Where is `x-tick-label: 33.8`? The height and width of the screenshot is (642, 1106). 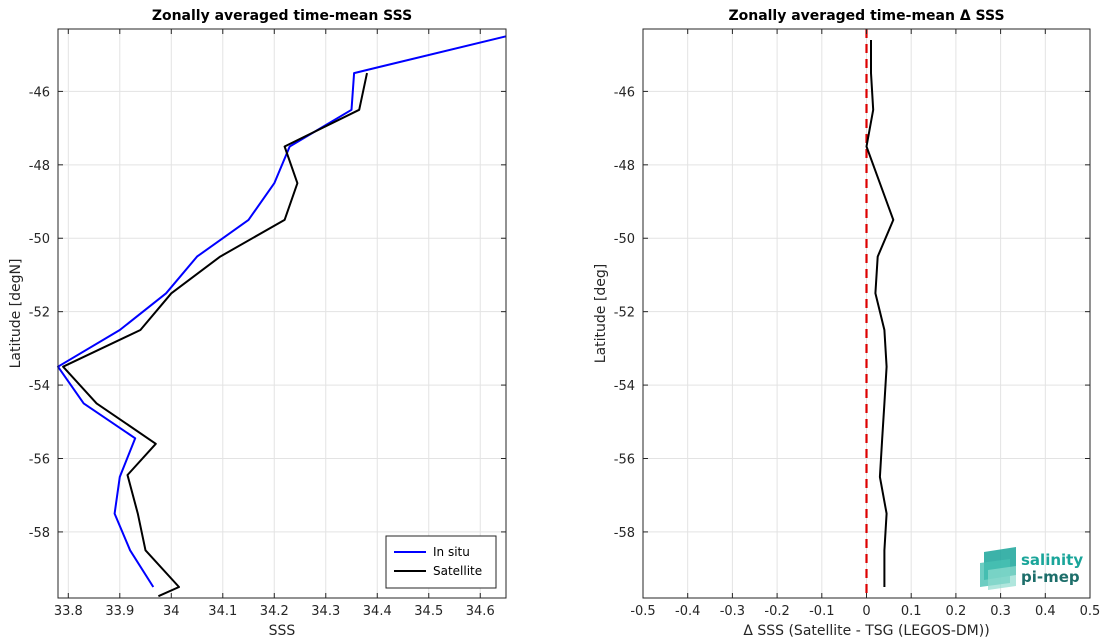
x-tick-label: 33.8 is located at coordinates (68, 611).